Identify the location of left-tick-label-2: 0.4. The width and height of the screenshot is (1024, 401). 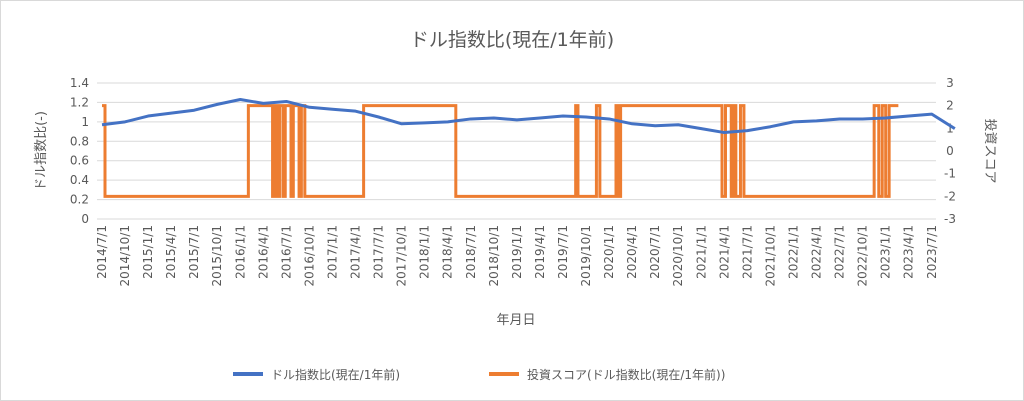
(79, 180).